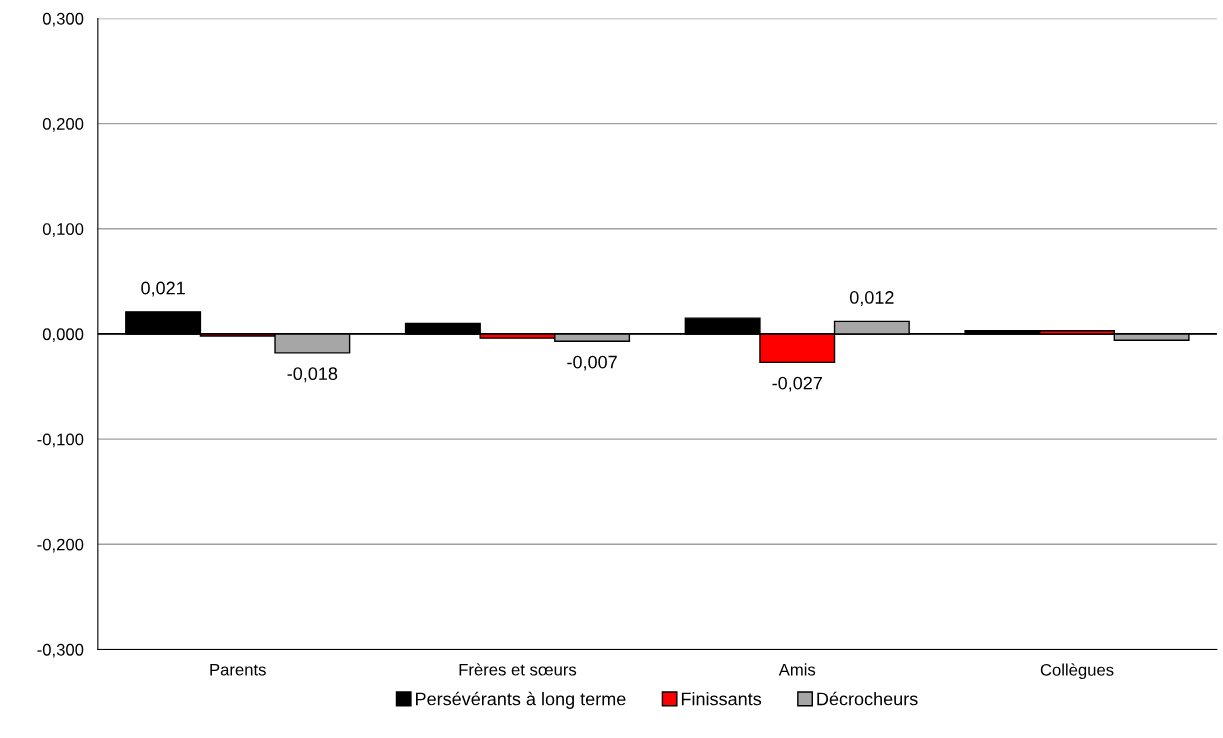  I want to click on x-tick-label: Frères et sœurs, so click(518, 669).